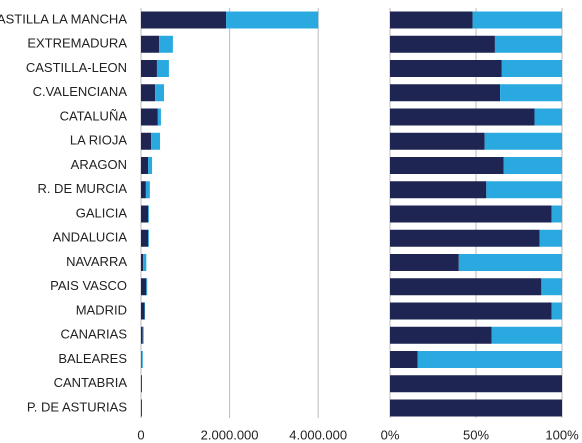  What do you see at coordinates (76, 67) in the screenshot?
I see `category-label: CASTILLA-LEON` at bounding box center [76, 67].